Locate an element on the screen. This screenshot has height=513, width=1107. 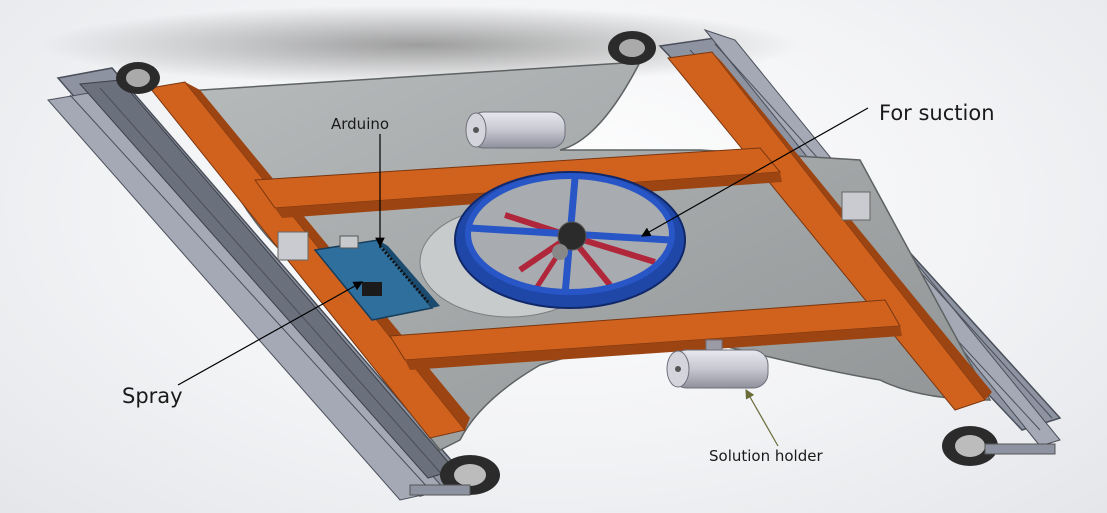
spray-label: Spray is located at coordinates (152, 396).